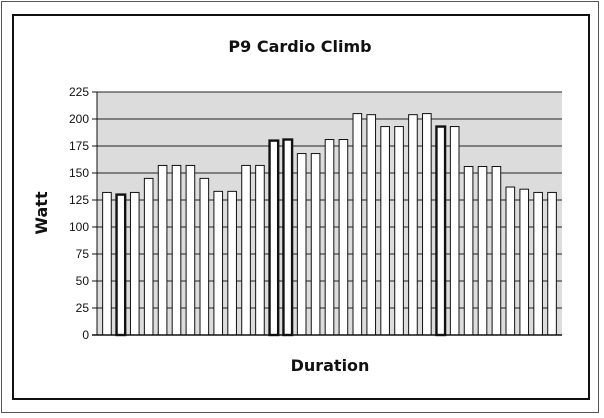  I want to click on y-tick-label: 175, so click(79, 146).